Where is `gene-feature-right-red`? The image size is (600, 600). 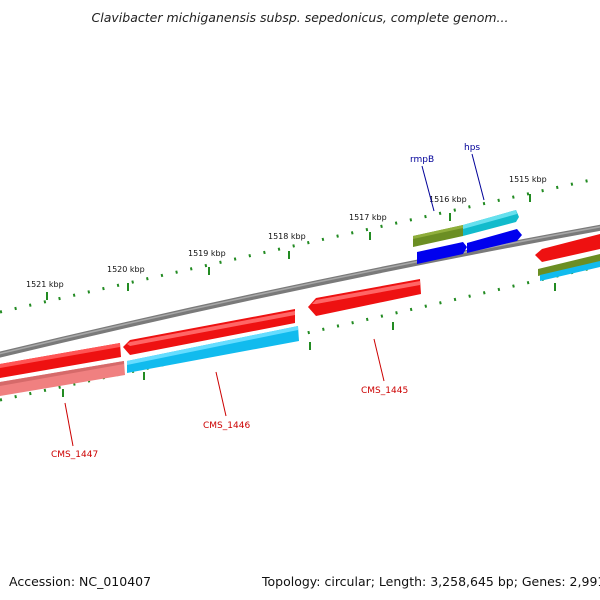
gene-feature-right-red is located at coordinates (567, 248).